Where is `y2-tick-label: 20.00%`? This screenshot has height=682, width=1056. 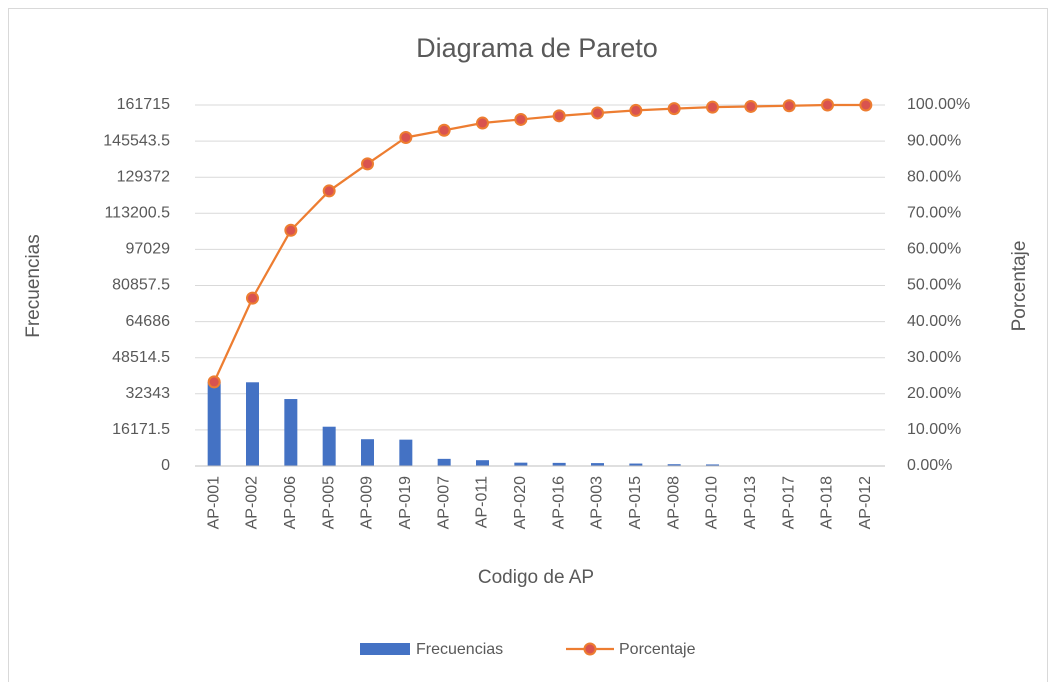 y2-tick-label: 20.00% is located at coordinates (934, 393).